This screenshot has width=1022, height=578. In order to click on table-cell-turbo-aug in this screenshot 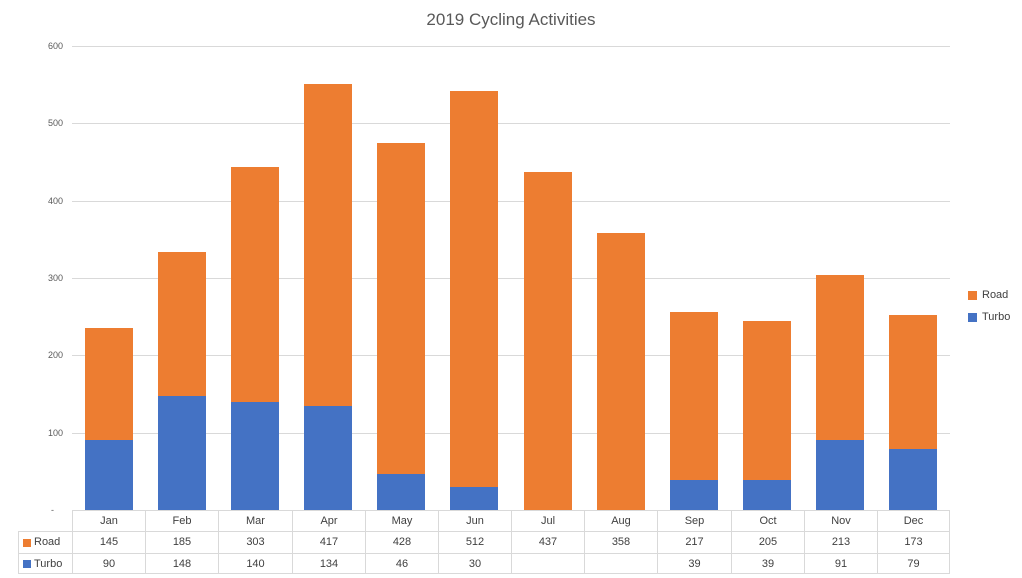, I will do `click(620, 563)`.